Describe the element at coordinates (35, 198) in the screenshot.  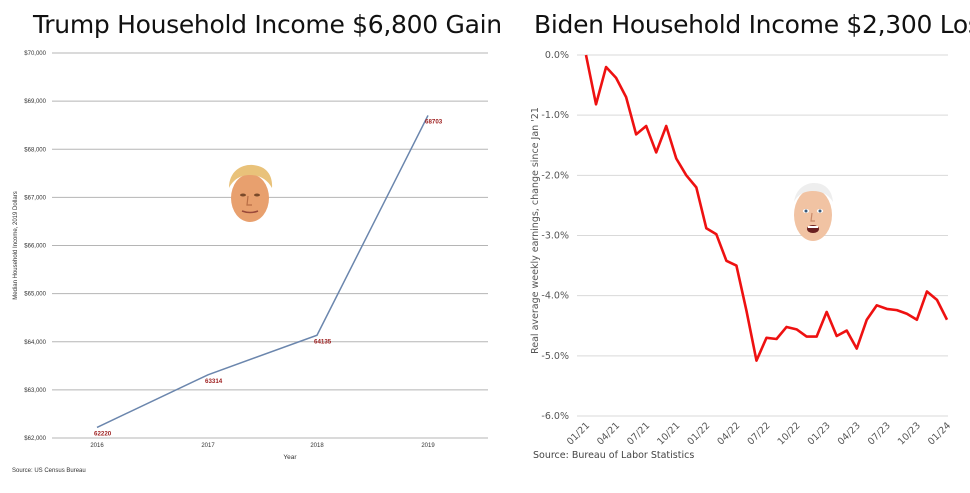
I see `y-tick-label: $67,000` at that location.